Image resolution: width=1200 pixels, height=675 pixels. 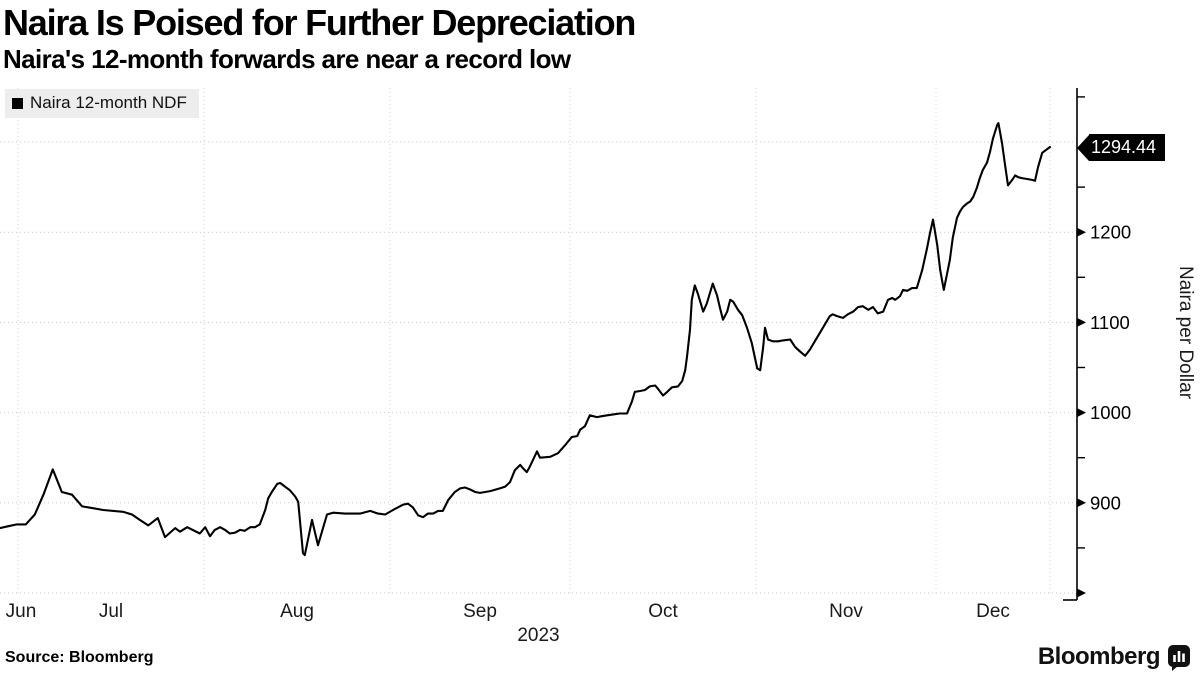 I want to click on current-value-label: 1294.44, so click(x=1121, y=147).